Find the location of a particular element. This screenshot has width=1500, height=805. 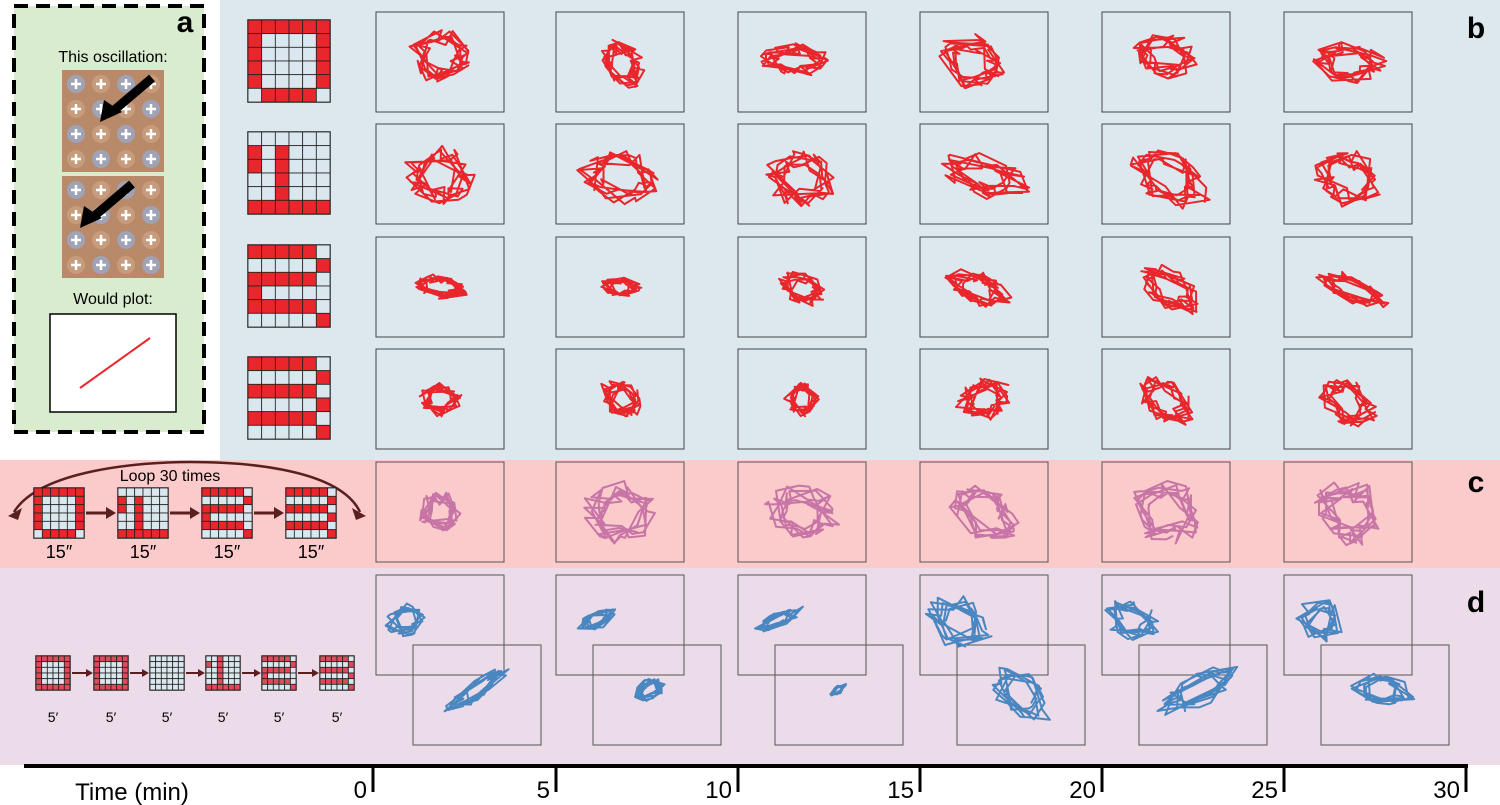

oscillation-photos is located at coordinates (113, 174).